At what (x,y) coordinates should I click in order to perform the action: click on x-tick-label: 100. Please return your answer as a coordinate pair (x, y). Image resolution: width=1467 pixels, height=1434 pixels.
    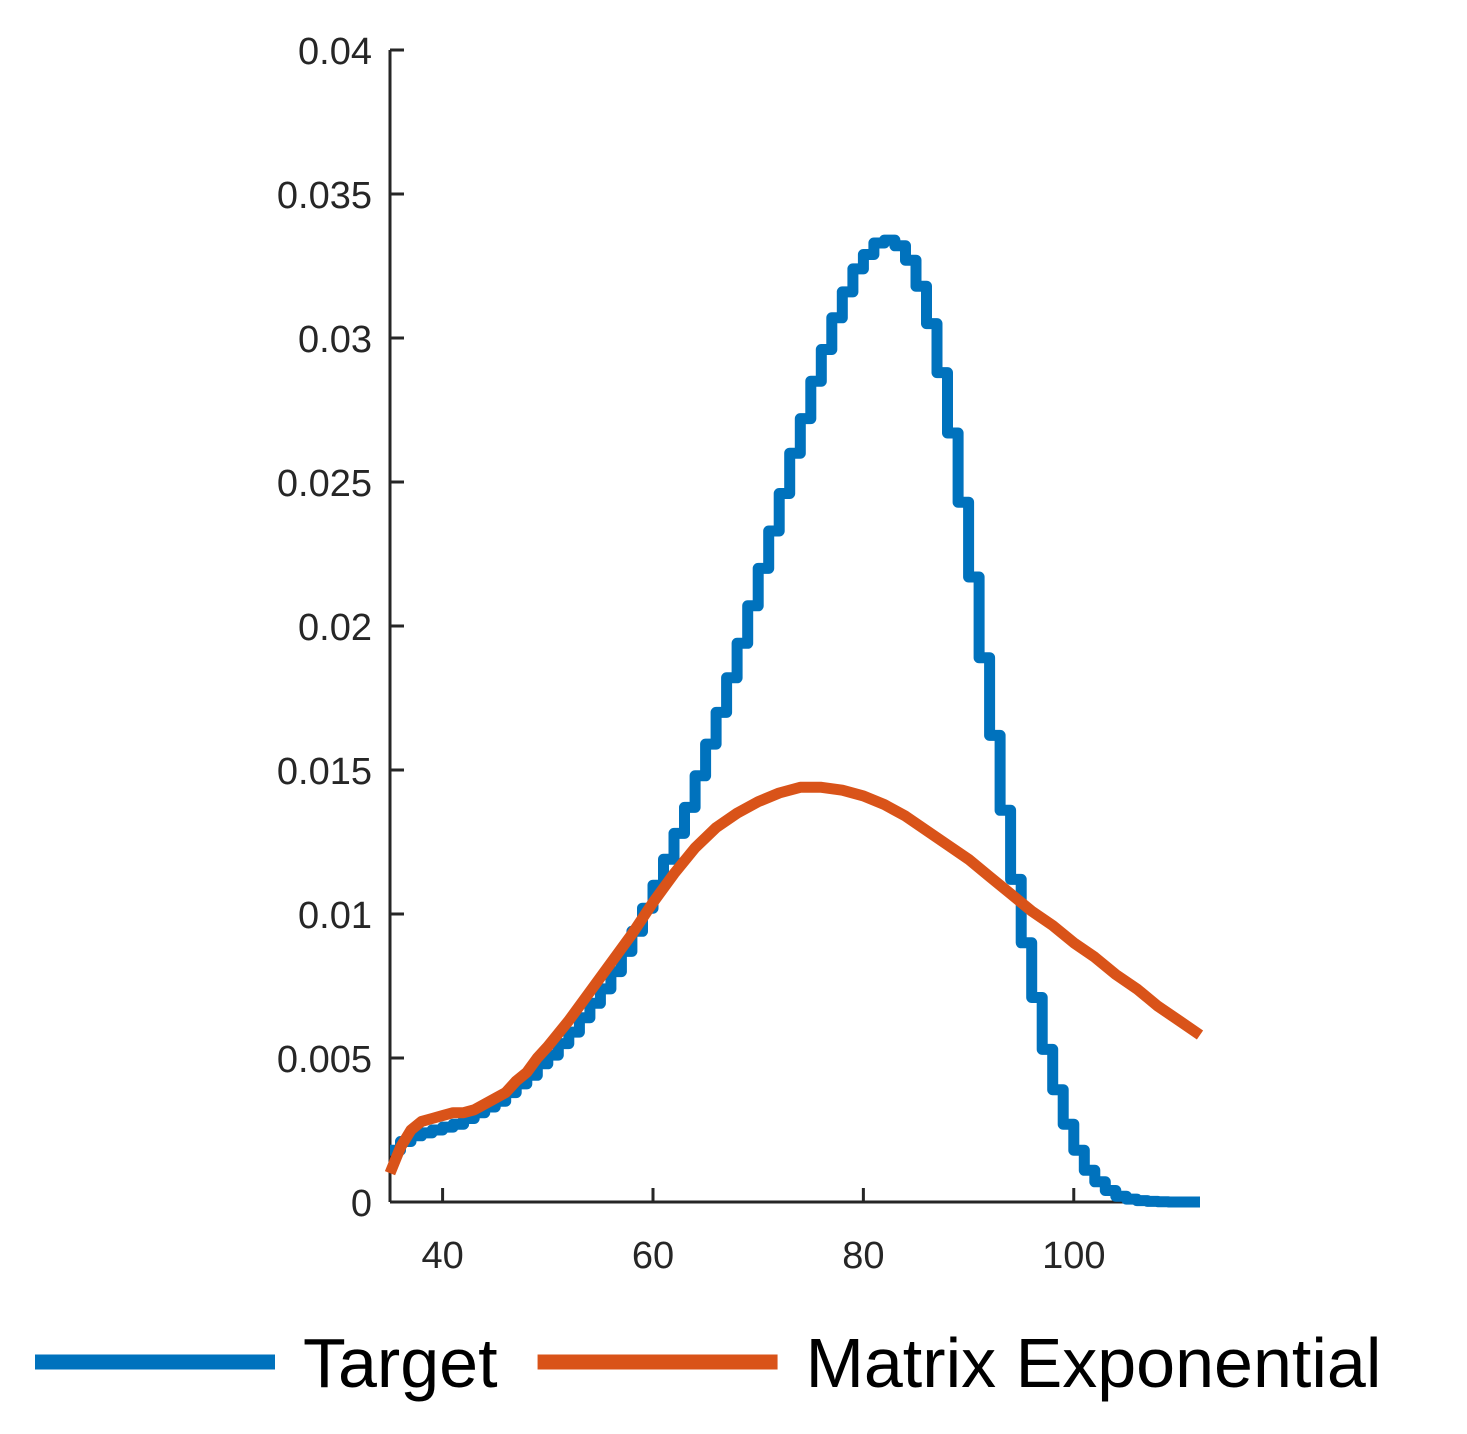
    Looking at the image, I should click on (1073, 1256).